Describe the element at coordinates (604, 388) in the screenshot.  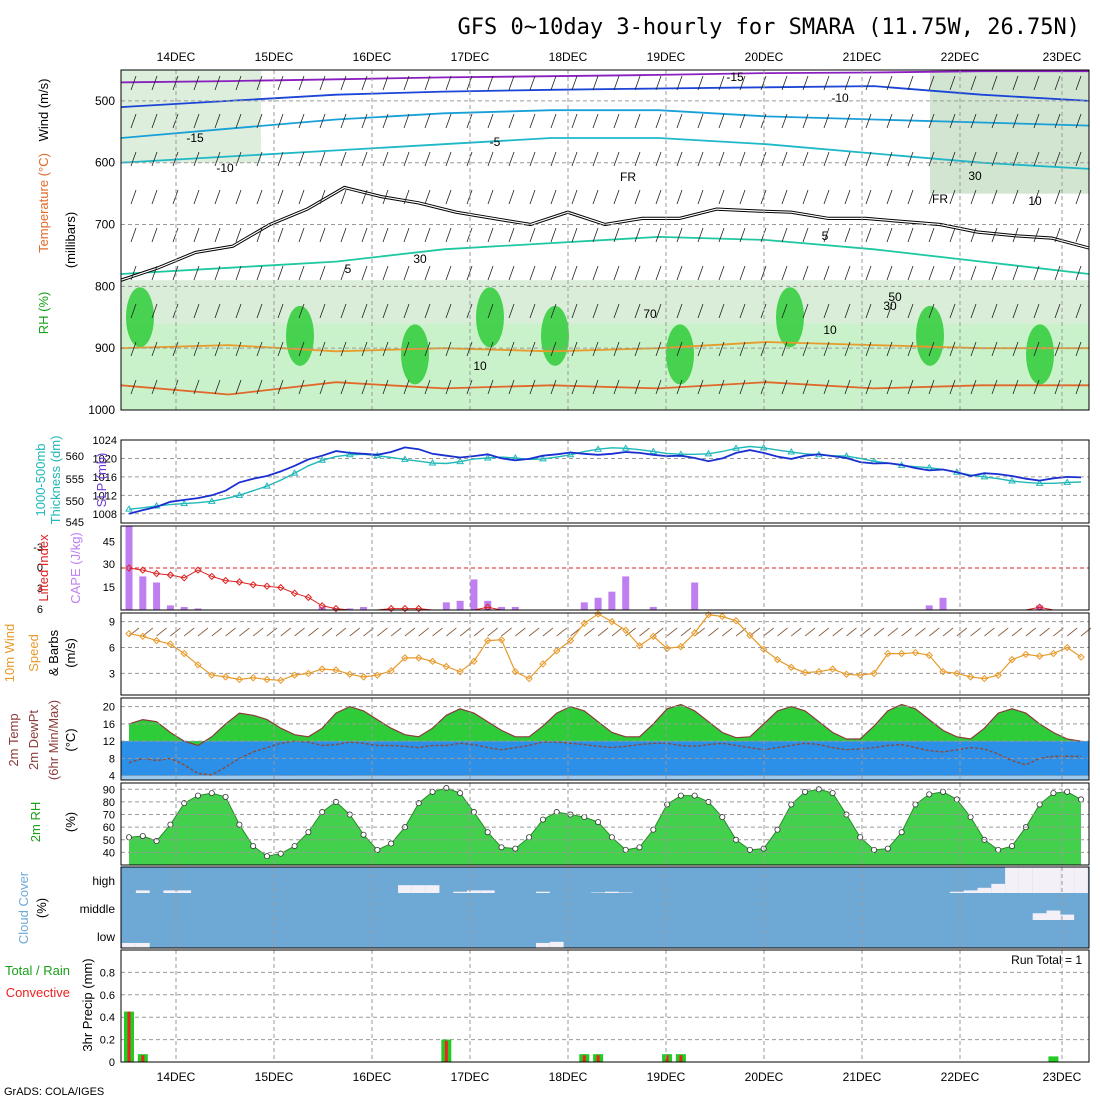
I see `temperature-contour` at that location.